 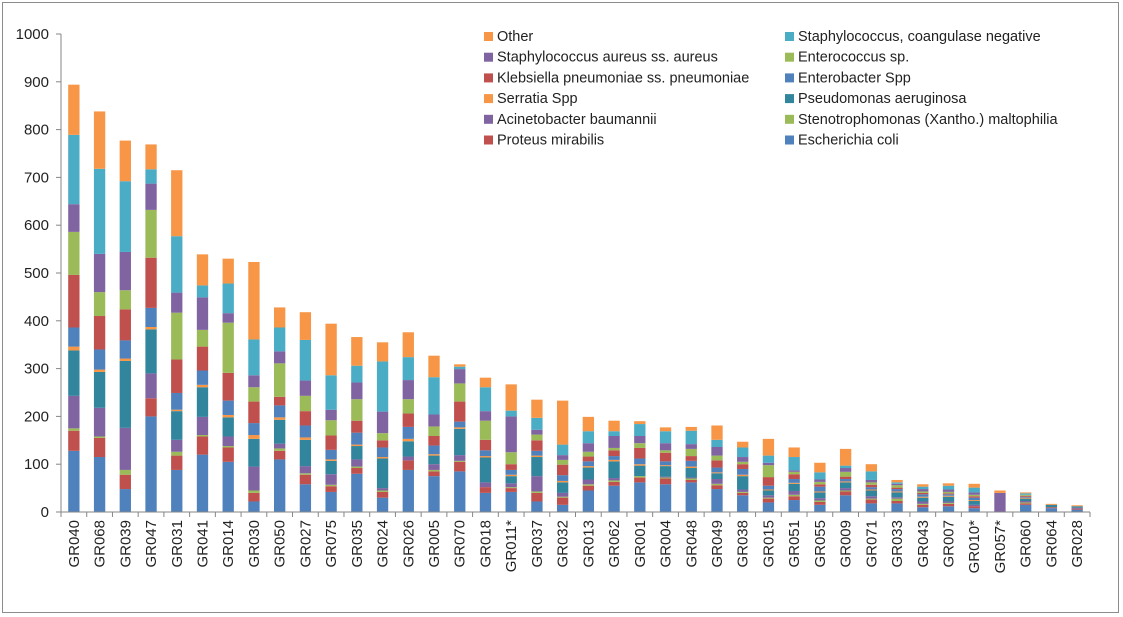 What do you see at coordinates (616, 78) in the screenshot?
I see `legend-item: Klebsiella pneumoniae ss. pneumoniae` at bounding box center [616, 78].